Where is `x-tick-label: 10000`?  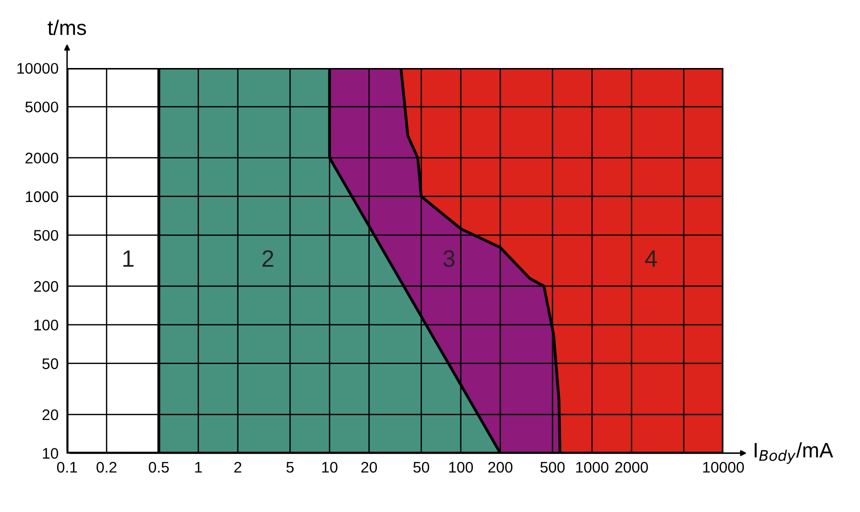
x-tick-label: 10000 is located at coordinates (723, 467).